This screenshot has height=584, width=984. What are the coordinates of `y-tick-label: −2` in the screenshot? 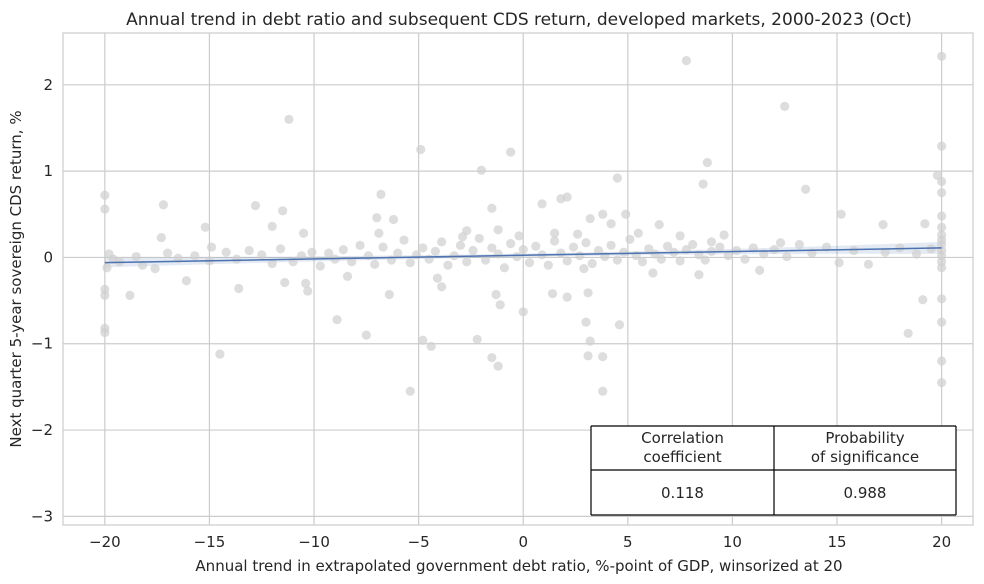 It's located at (42, 430).